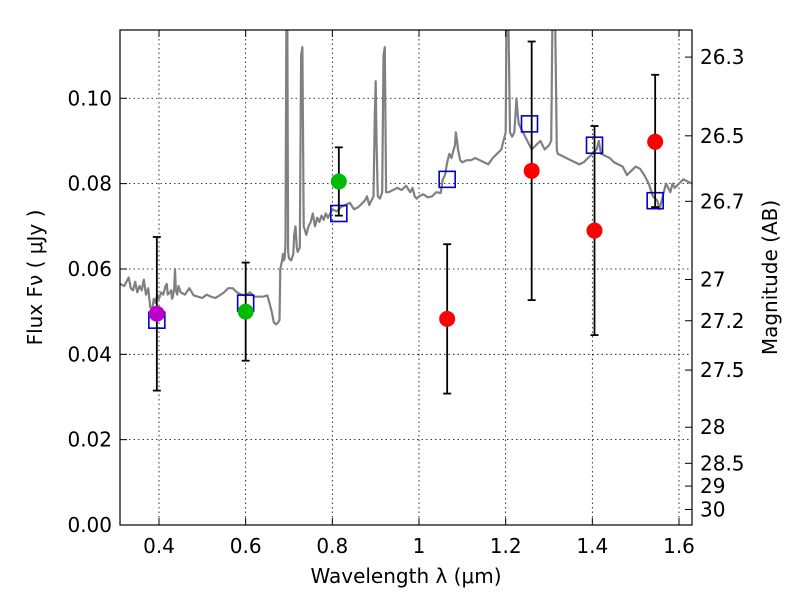  I want to click on y-tick-label: 0.00, so click(89, 525).